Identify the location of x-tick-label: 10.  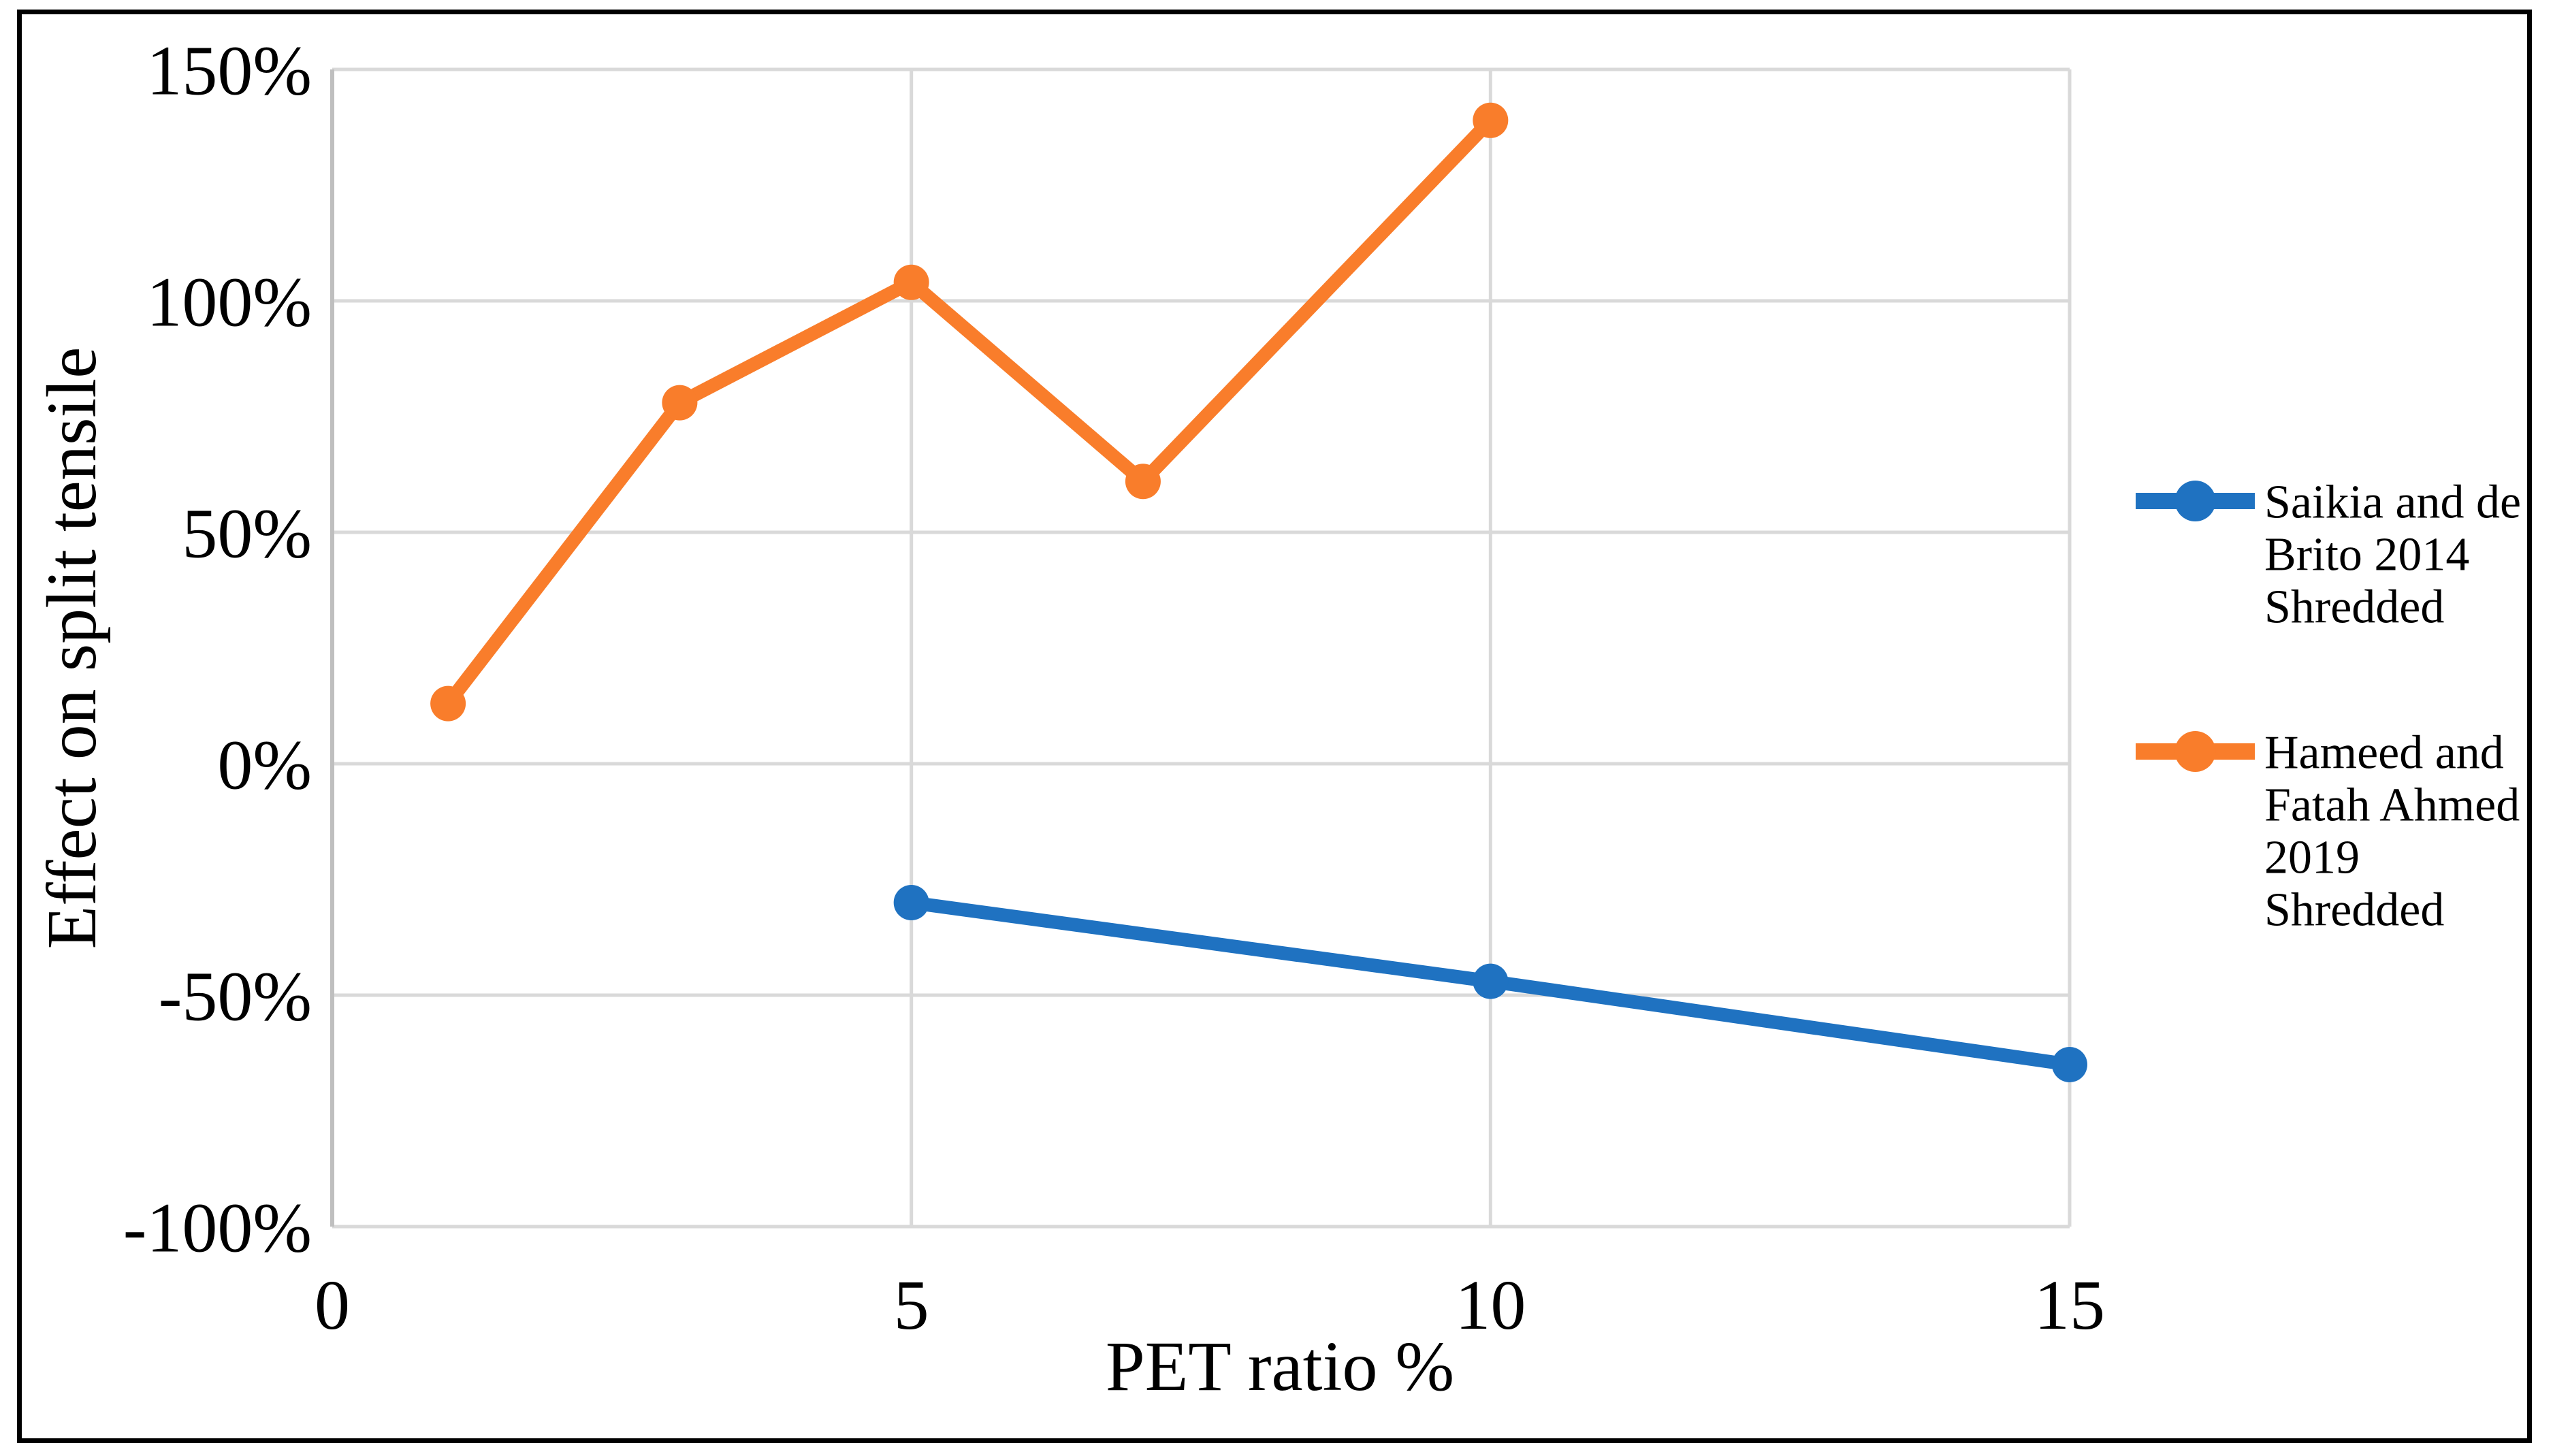
(1490, 1305).